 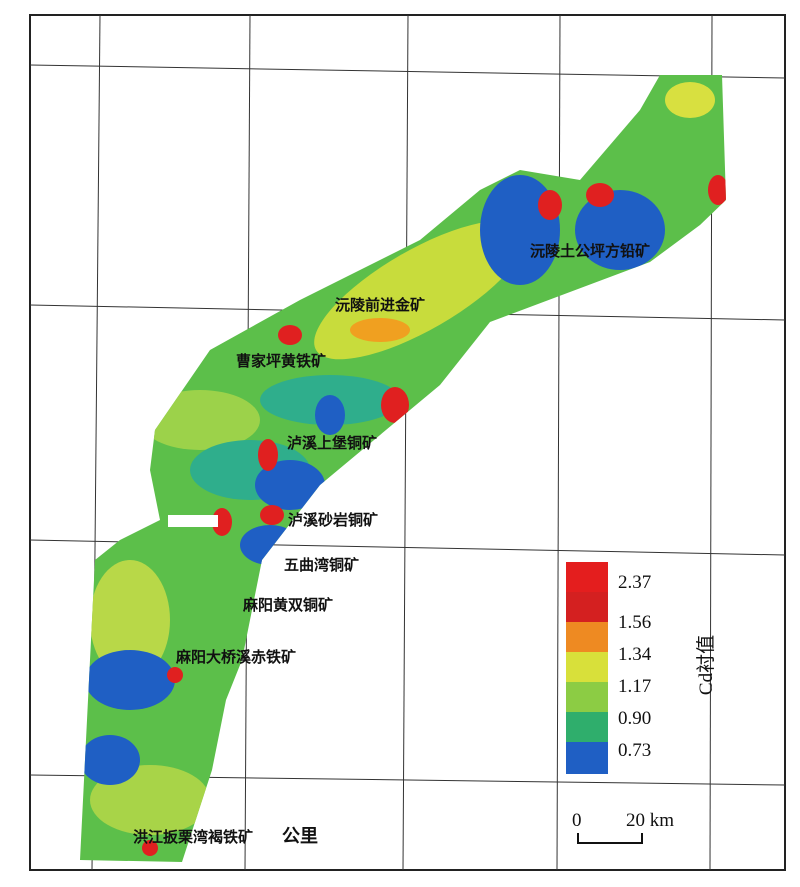 What do you see at coordinates (287, 605) in the screenshot?
I see `site-label: 麻阳黄双铜矿` at bounding box center [287, 605].